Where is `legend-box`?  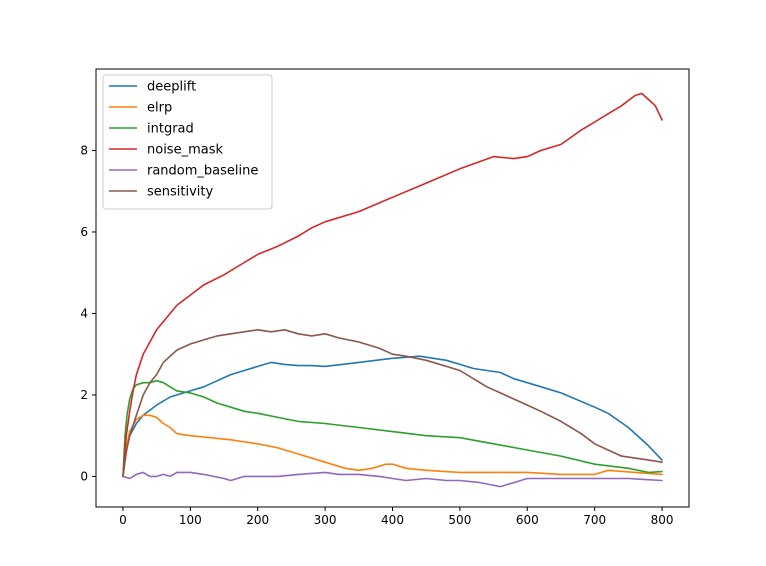 legend-box is located at coordinates (187, 142).